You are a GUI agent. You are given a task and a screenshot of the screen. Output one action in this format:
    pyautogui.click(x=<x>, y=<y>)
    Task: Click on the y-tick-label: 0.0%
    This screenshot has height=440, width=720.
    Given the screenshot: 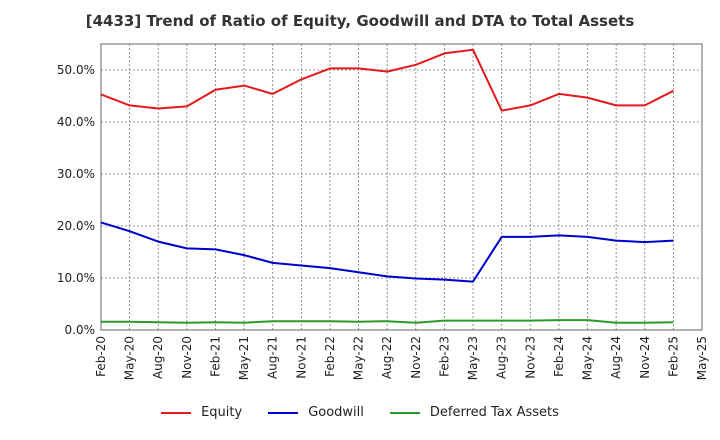 What is the action you would take?
    pyautogui.click(x=80, y=330)
    